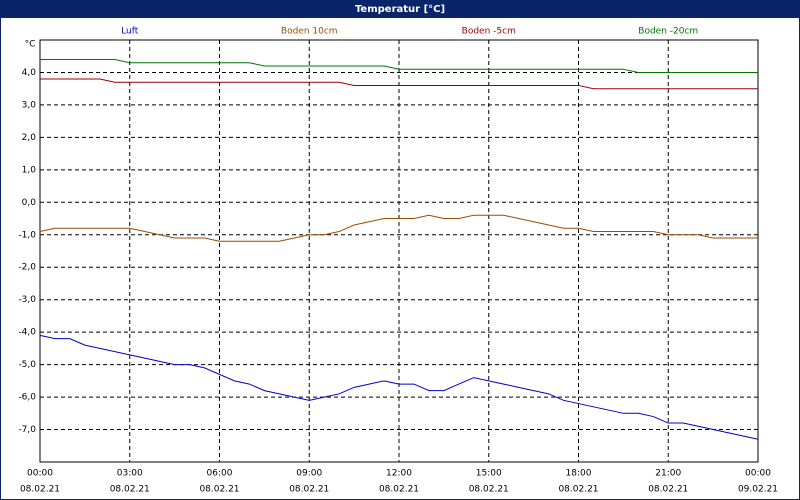 Image resolution: width=800 pixels, height=500 pixels. I want to click on y-tick-label: -4,0, so click(27, 333).